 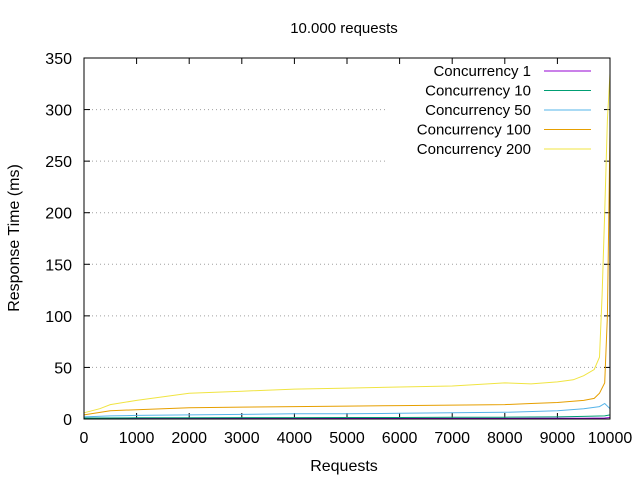 I want to click on legend-label-concurrency-10: Concurrency 10, so click(x=478, y=91).